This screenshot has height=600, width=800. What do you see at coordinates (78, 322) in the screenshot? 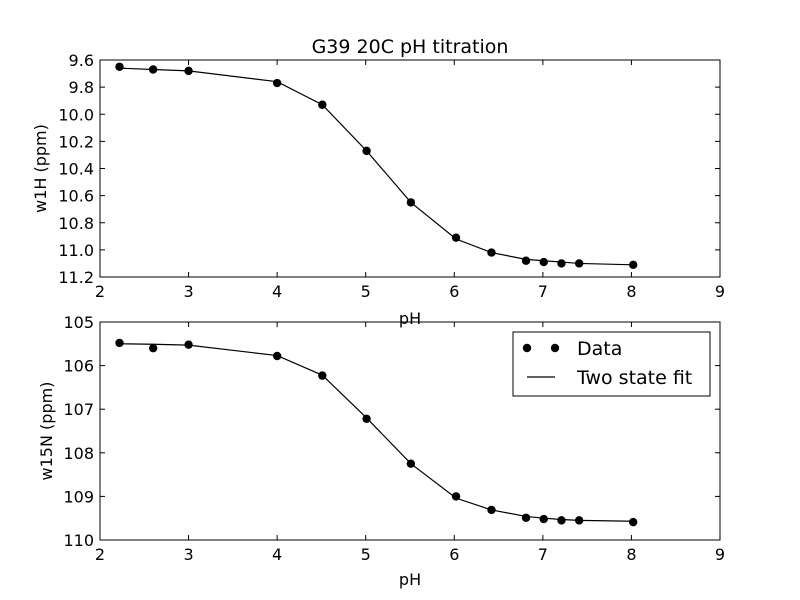
I see `y-tick-label: 105` at bounding box center [78, 322].